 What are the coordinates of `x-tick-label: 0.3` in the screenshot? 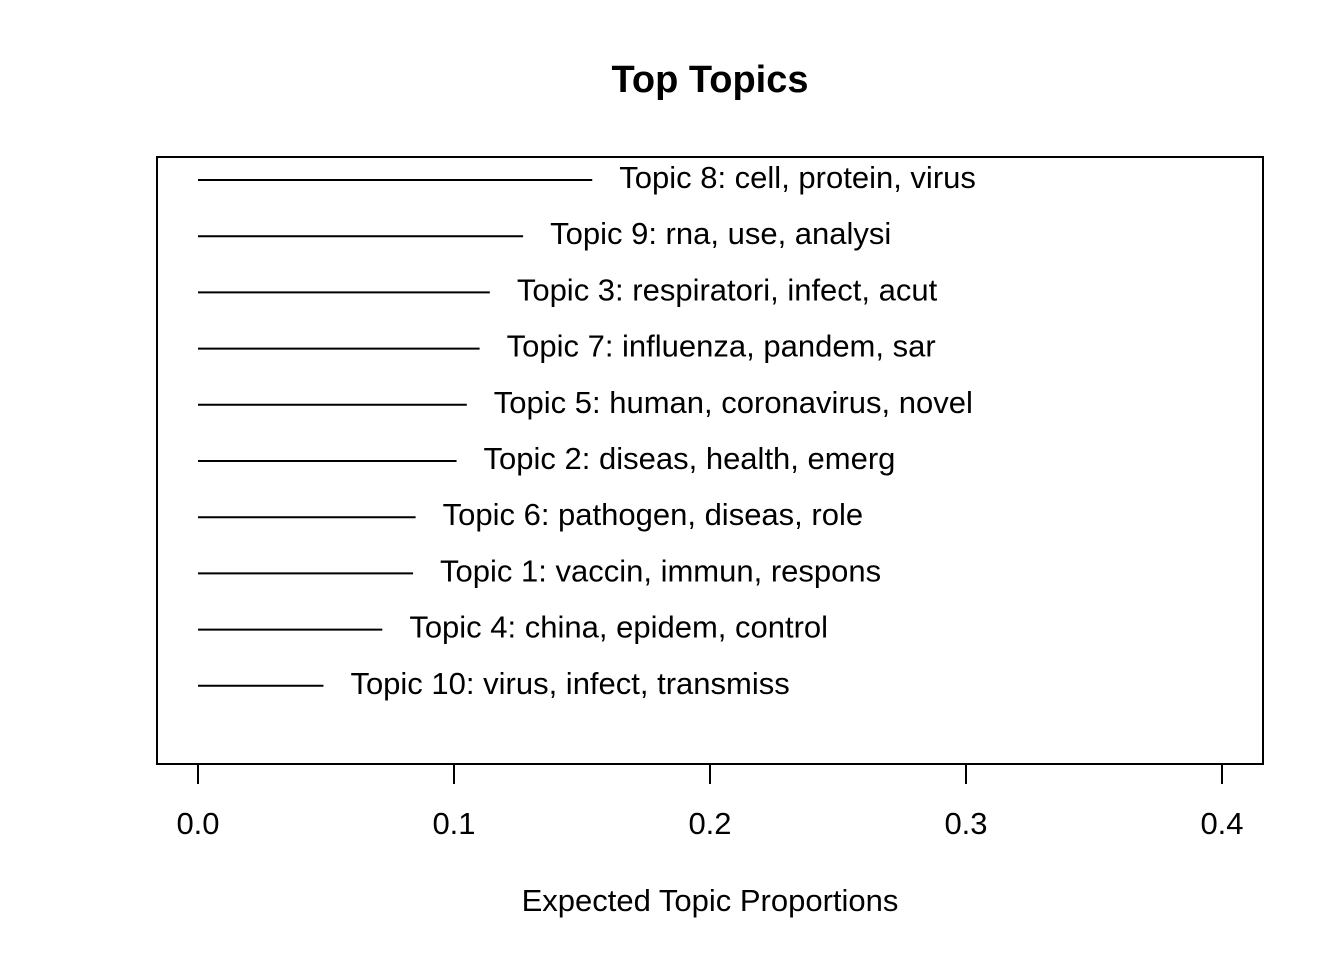 It's located at (965, 823).